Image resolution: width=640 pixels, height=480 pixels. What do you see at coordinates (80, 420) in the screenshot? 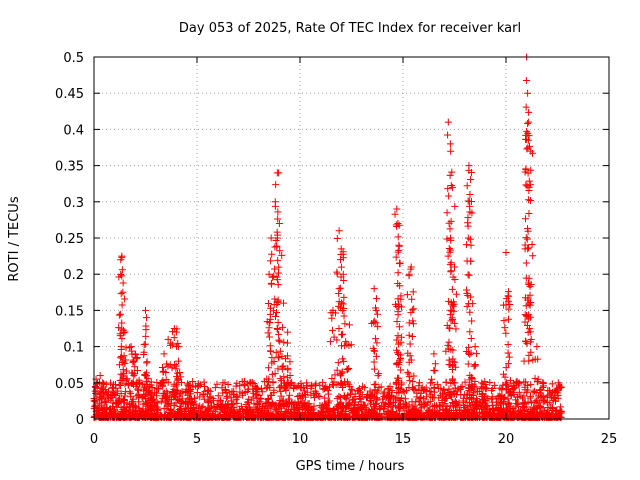
I see `y-tick-label: 0` at bounding box center [80, 420].